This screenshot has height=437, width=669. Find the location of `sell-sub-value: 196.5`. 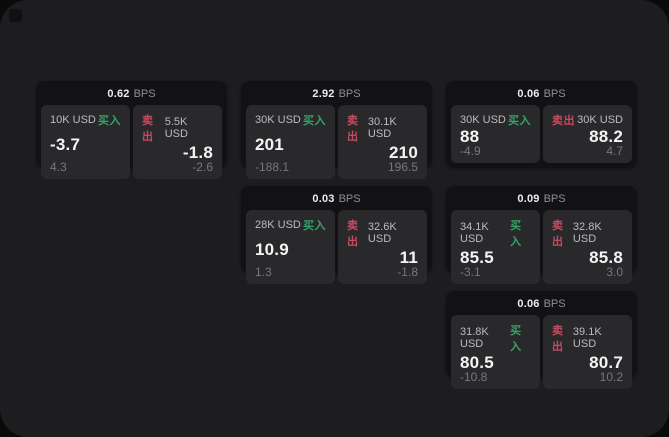

sell-sub-value: 196.5 is located at coordinates (402, 167).